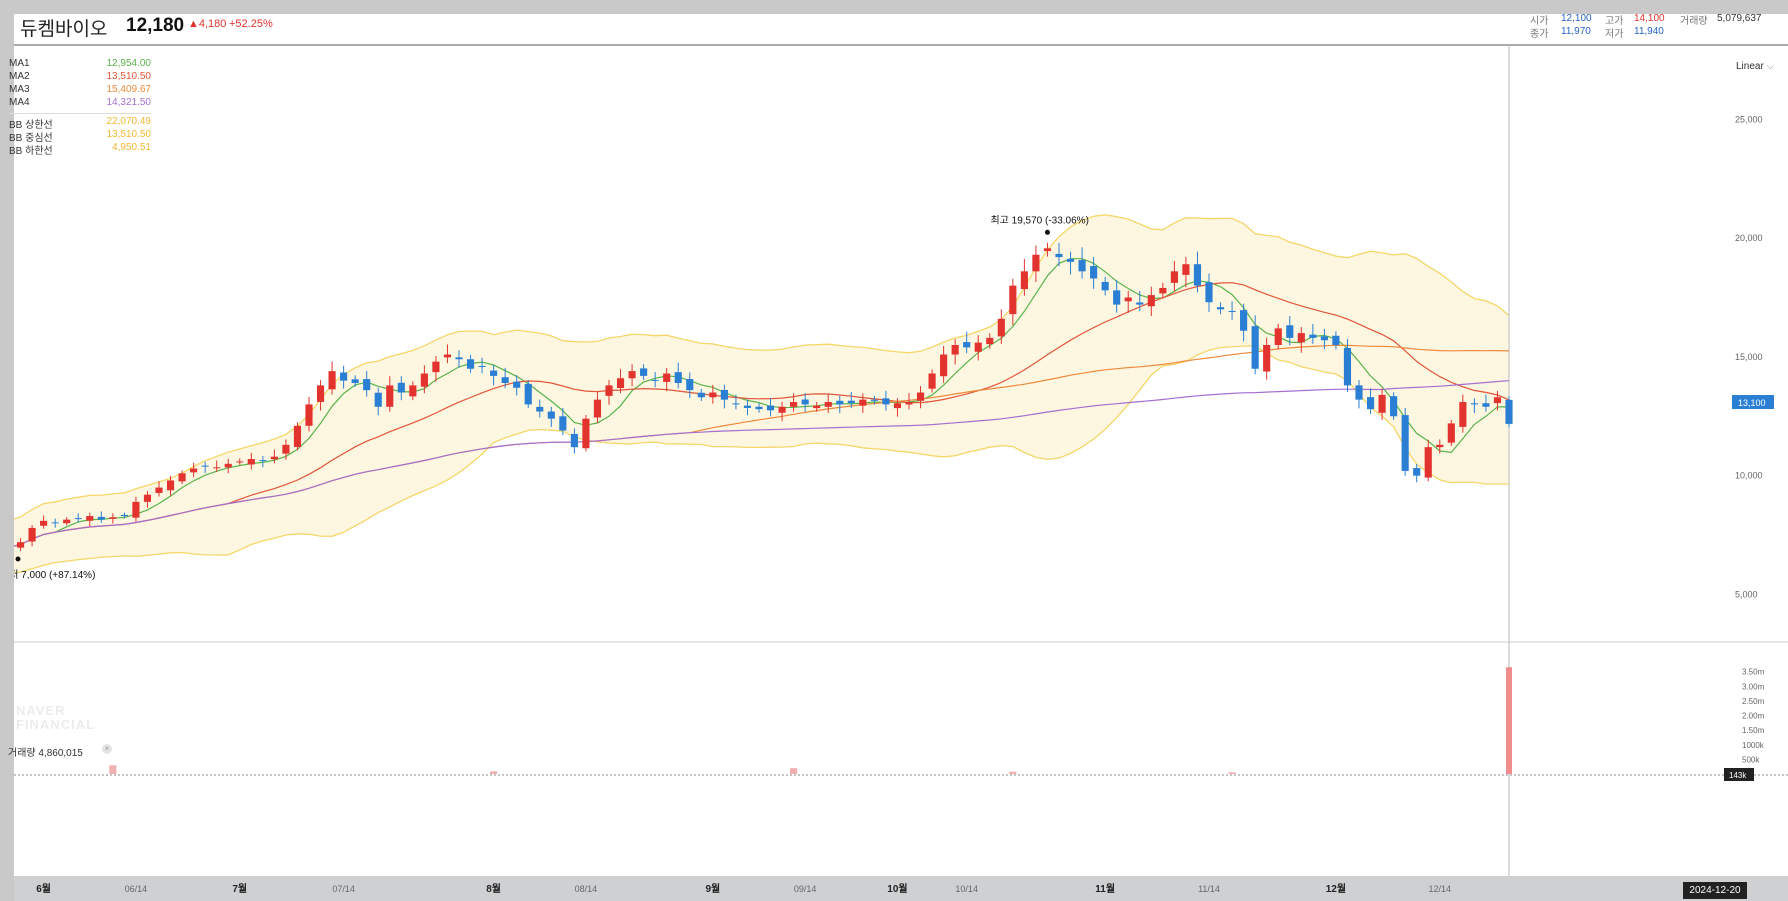 This screenshot has height=901, width=1788. I want to click on y-tick-label: 5,000, so click(1746, 594).